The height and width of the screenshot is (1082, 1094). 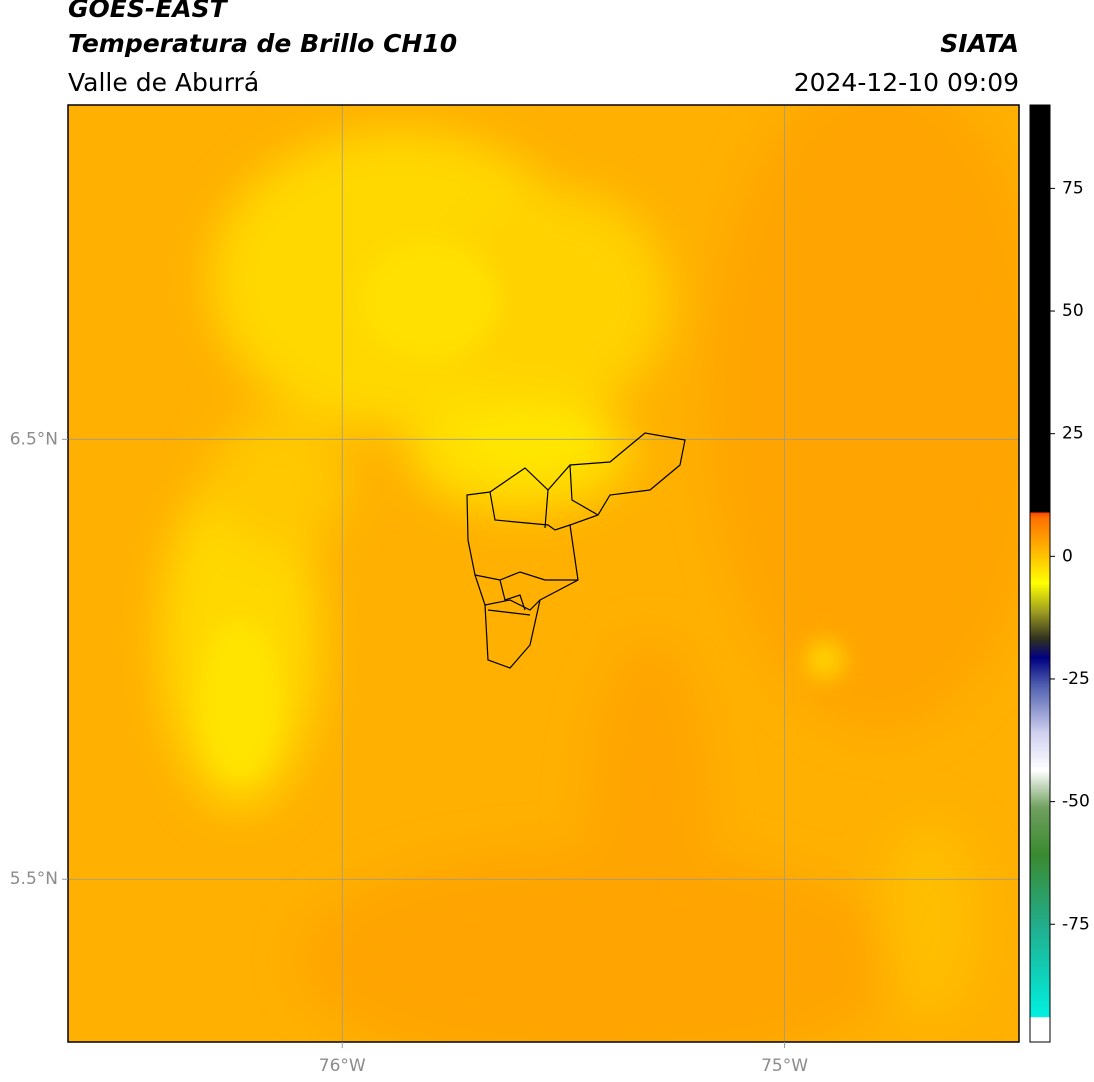 I want to click on colorbar-tick-label: 50, so click(x=1073, y=311).